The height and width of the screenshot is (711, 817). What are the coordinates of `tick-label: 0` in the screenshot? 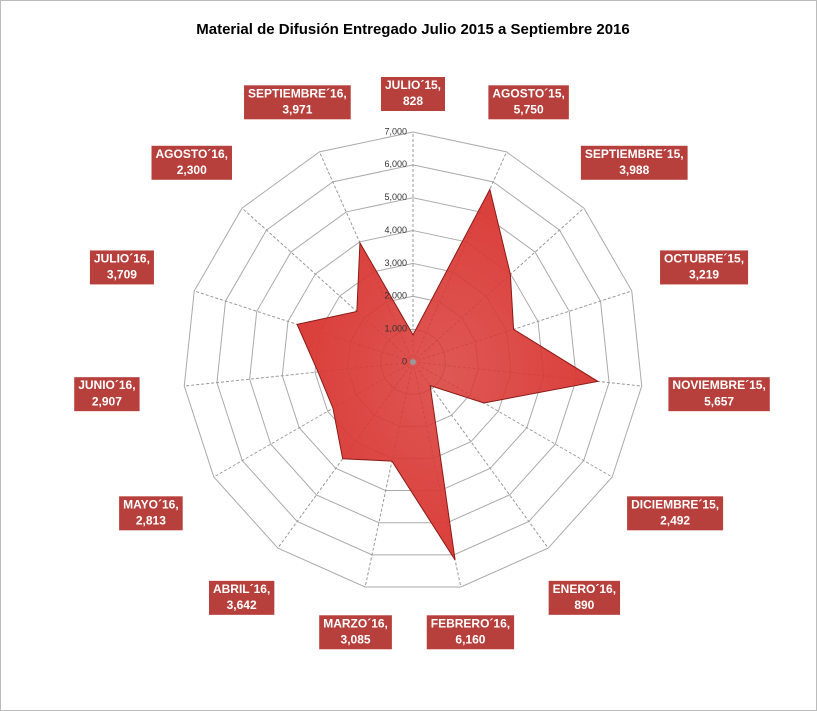 It's located at (404, 361).